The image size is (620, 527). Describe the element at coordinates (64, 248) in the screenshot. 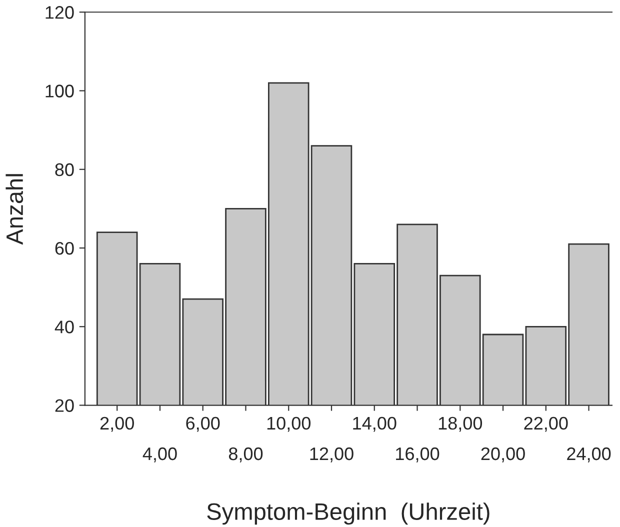

I see `y-tick-label: 60` at that location.